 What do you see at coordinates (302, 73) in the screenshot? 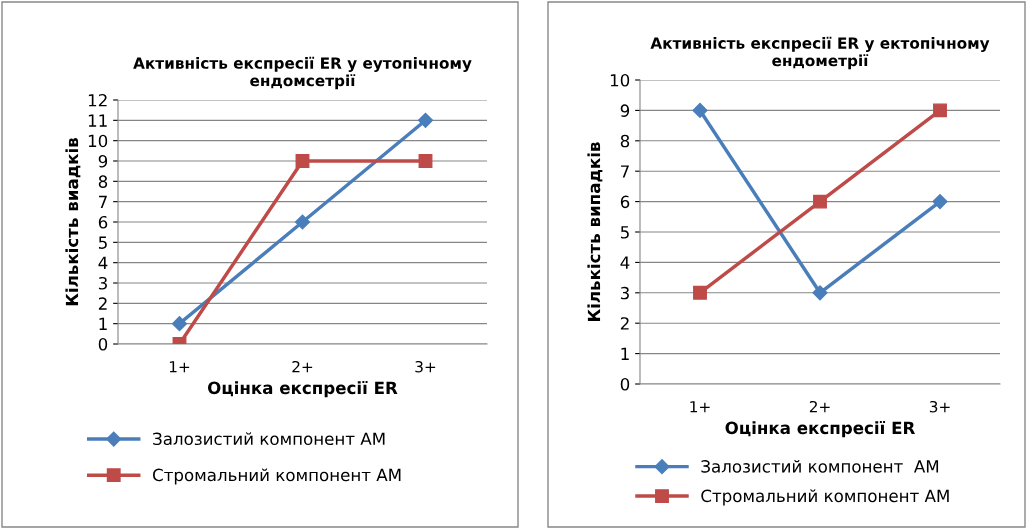
I see `chart-title: Активність експресії ER у еутопічному ендомсетрії` at bounding box center [302, 73].